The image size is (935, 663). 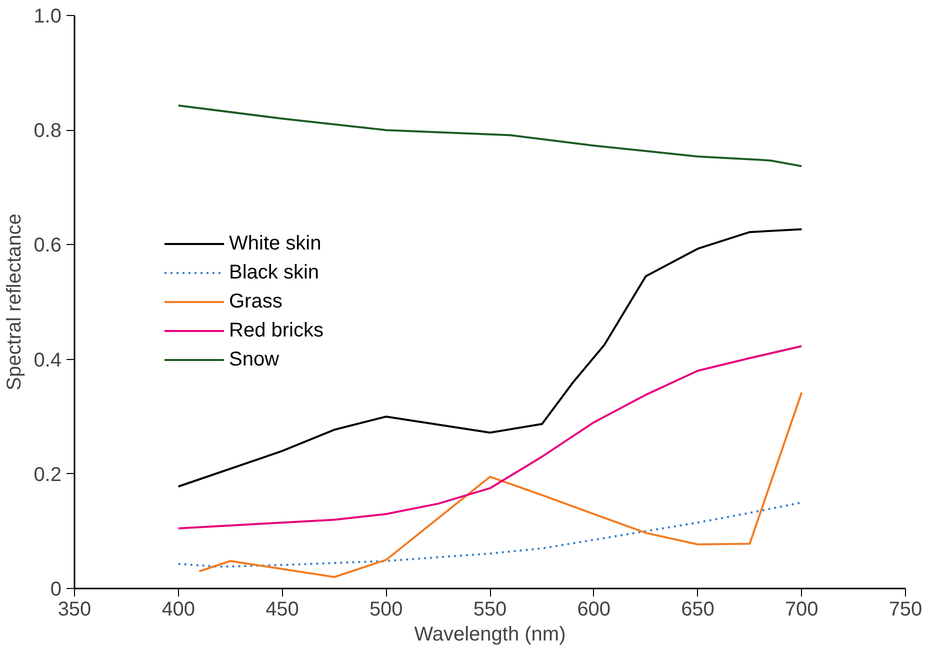 What do you see at coordinates (276, 330) in the screenshot?
I see `legend-label: Red bricks` at bounding box center [276, 330].